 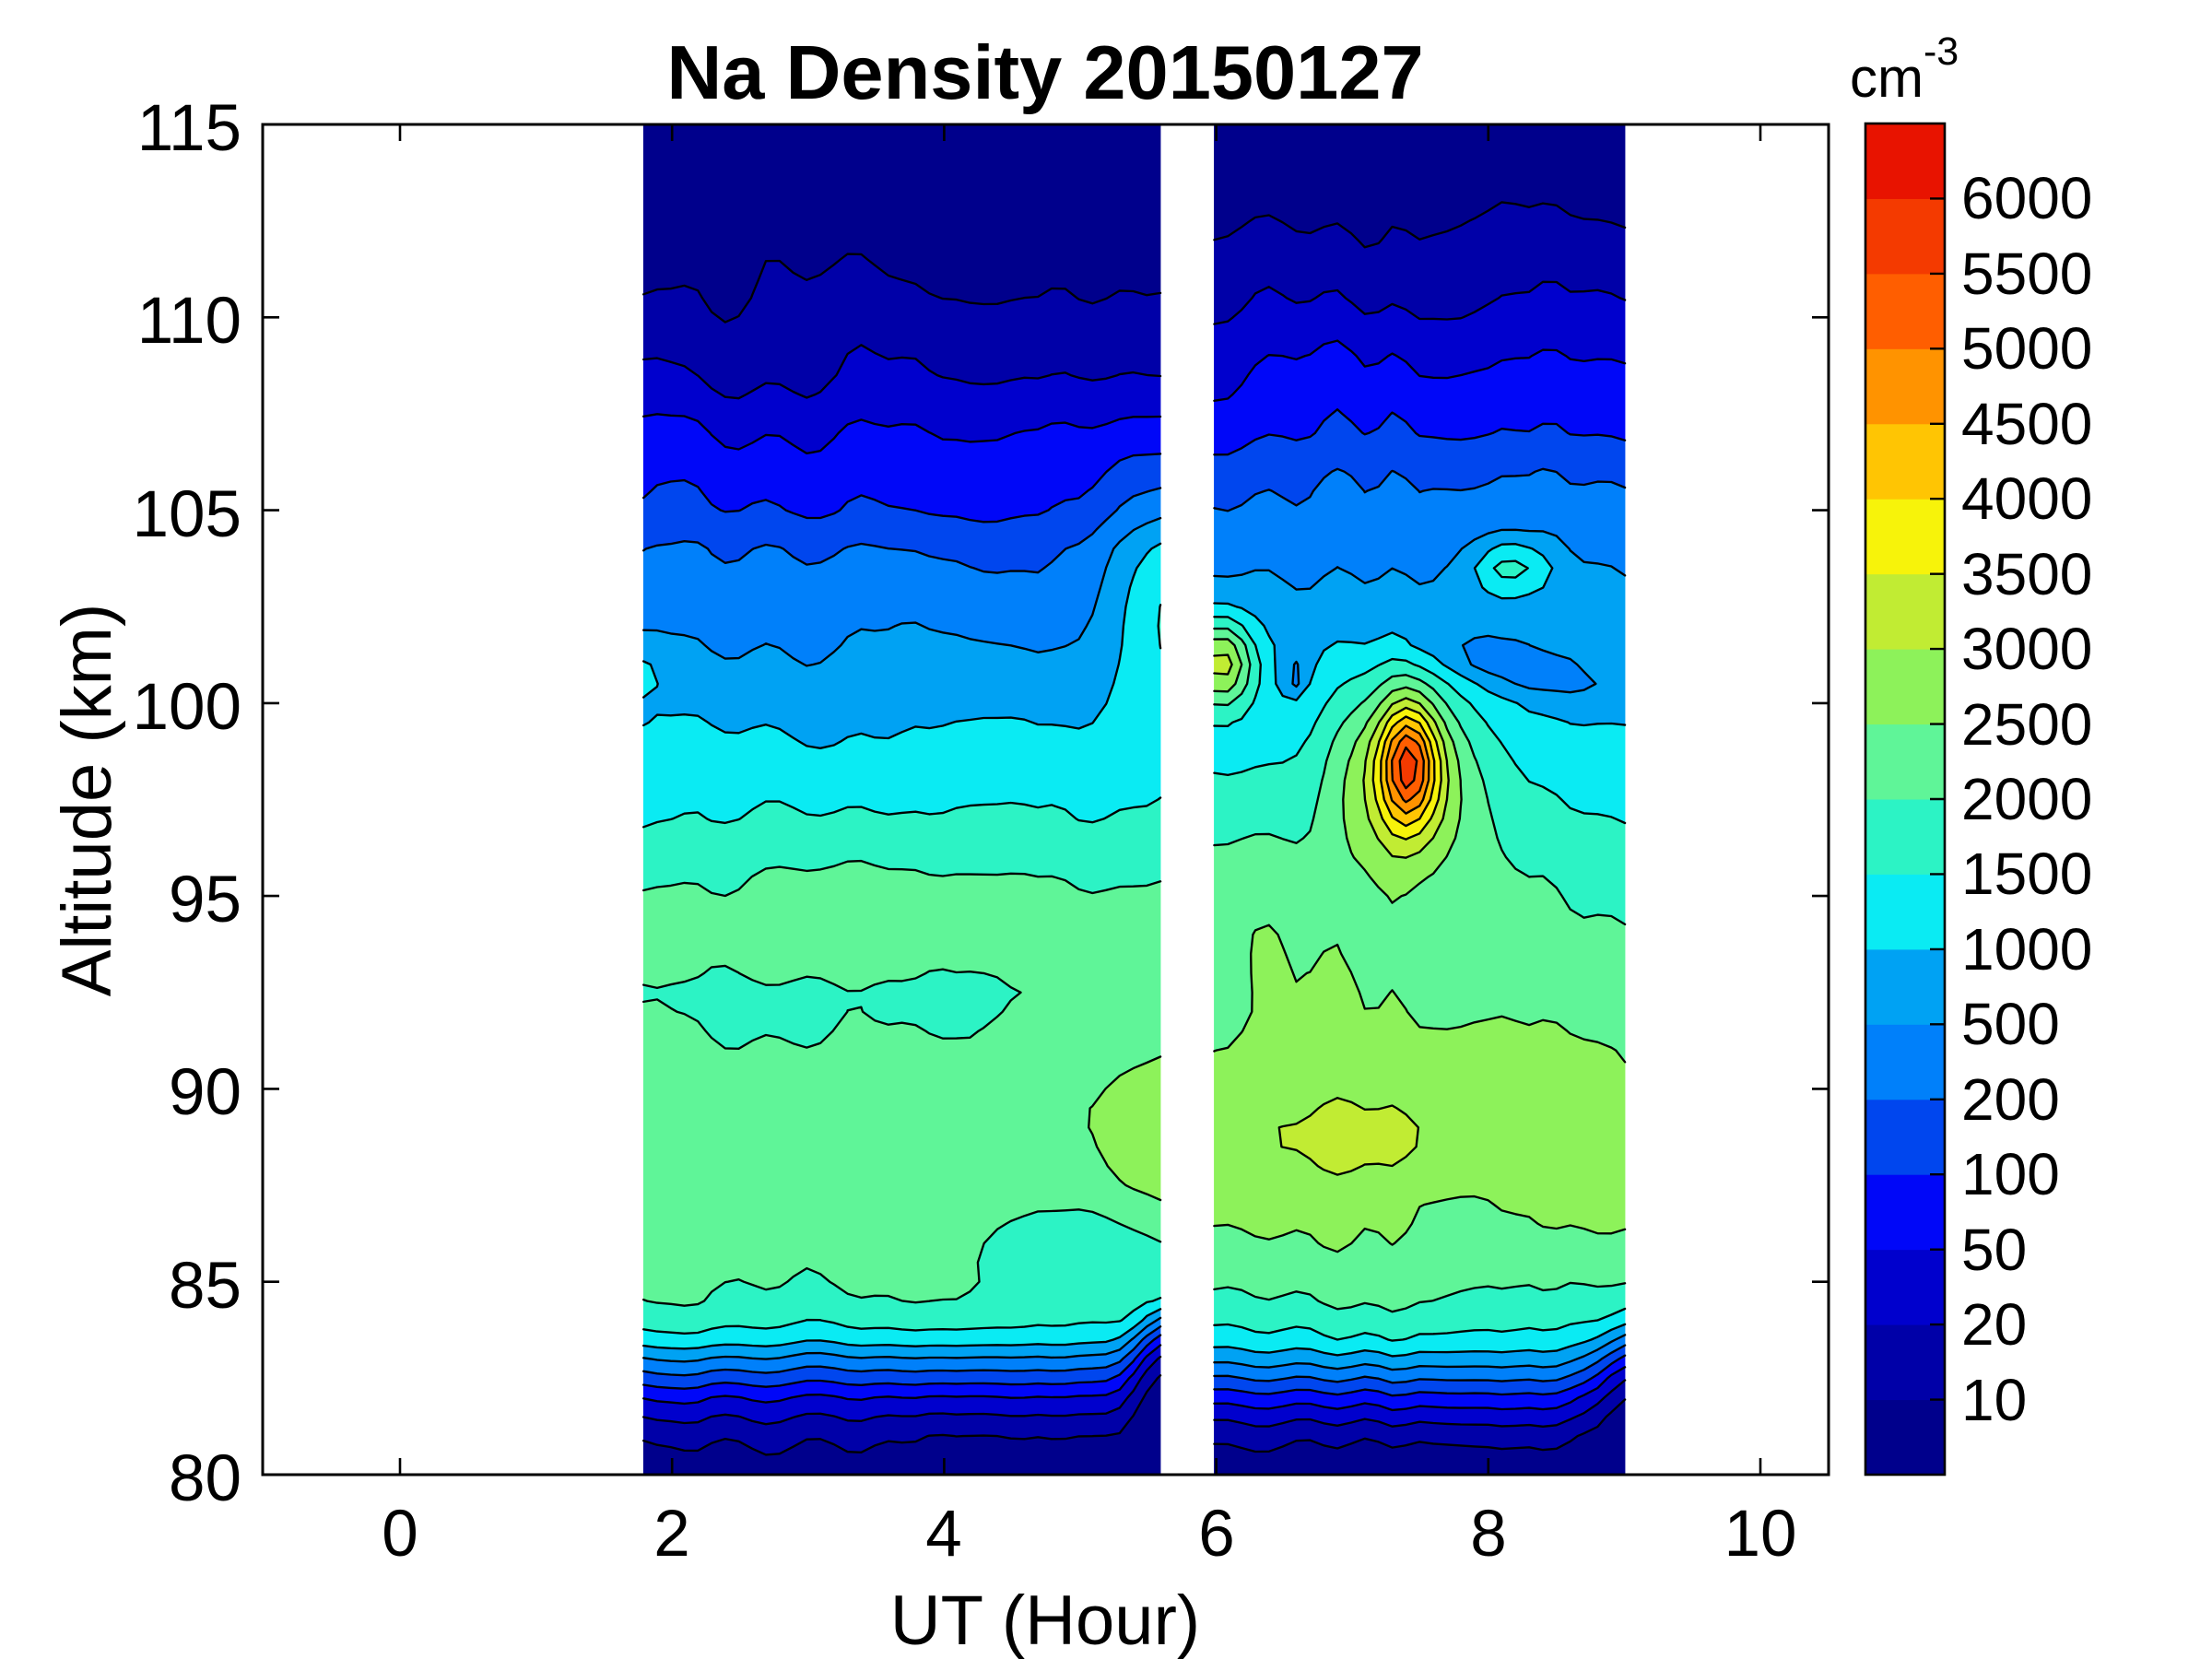 What do you see at coordinates (87, 800) in the screenshot?
I see `svg-text: Altitude (km)` at bounding box center [87, 800].